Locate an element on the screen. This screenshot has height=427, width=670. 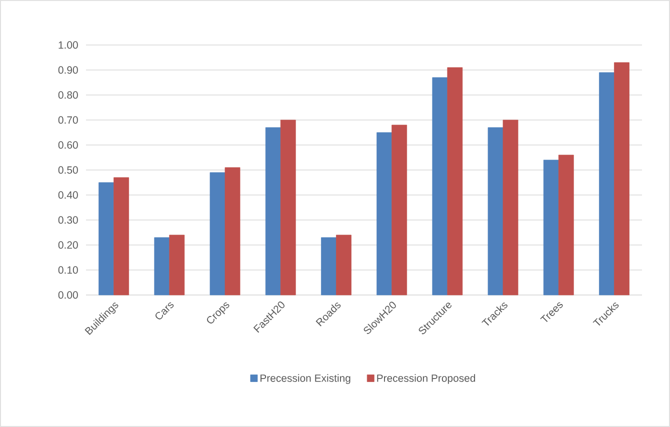
y-tick-label: 0.00 is located at coordinates (68, 295).